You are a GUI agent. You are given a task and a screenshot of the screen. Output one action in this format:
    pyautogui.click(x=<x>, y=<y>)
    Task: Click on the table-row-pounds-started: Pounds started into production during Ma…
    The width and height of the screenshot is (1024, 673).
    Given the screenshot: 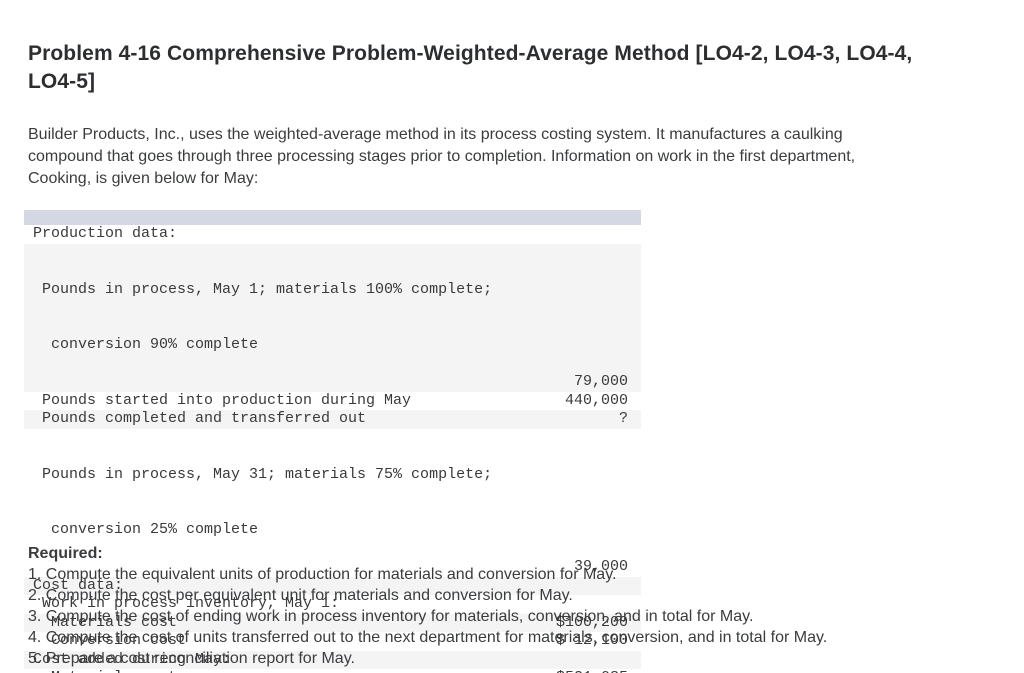 What is the action you would take?
    pyautogui.click(x=332, y=401)
    